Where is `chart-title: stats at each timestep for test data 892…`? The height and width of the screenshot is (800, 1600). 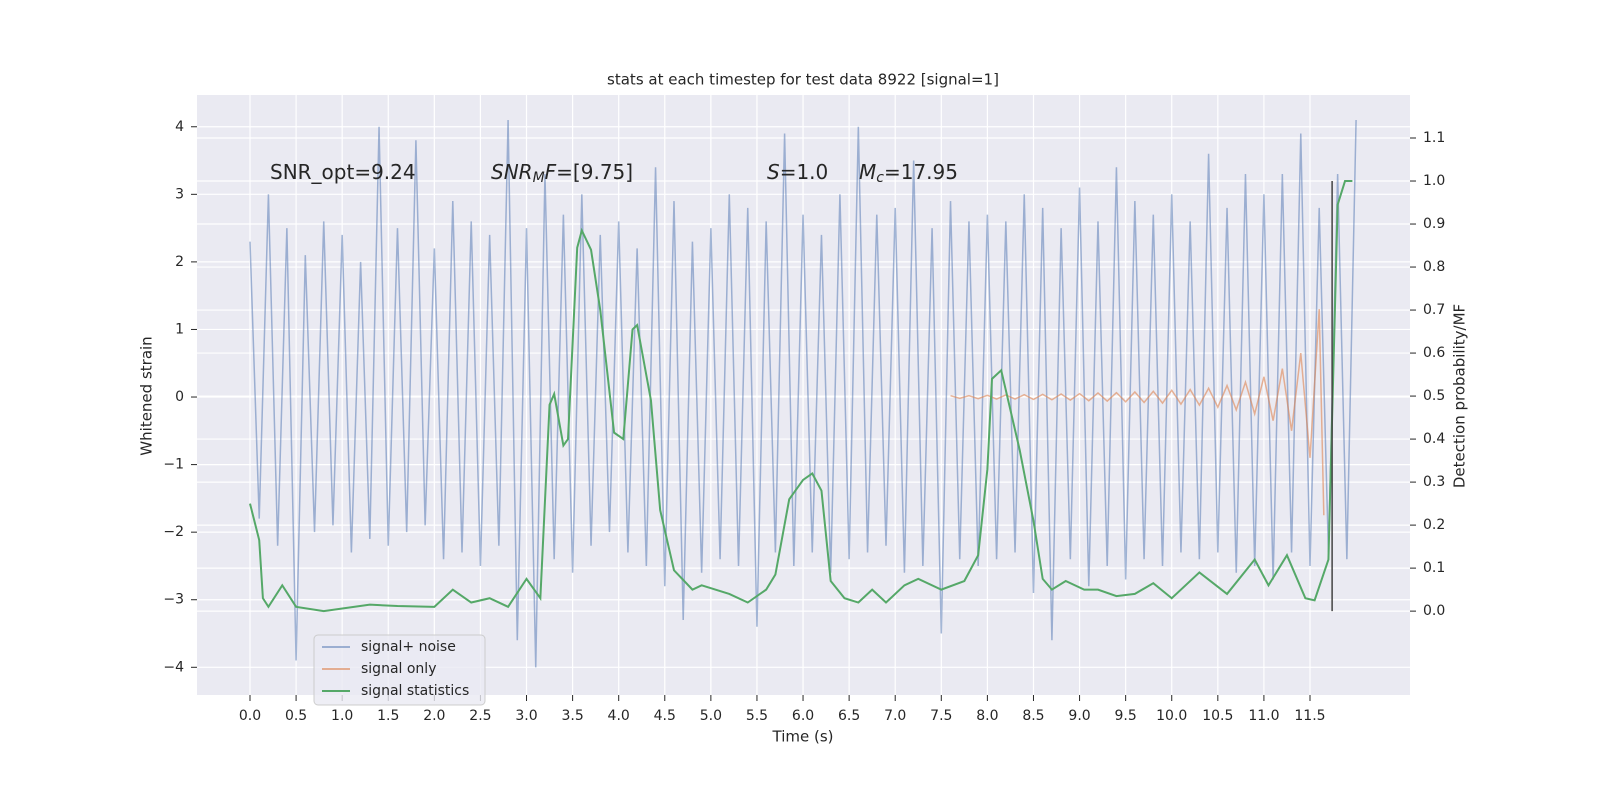 chart-title: stats at each timestep for test data 892… is located at coordinates (803, 80).